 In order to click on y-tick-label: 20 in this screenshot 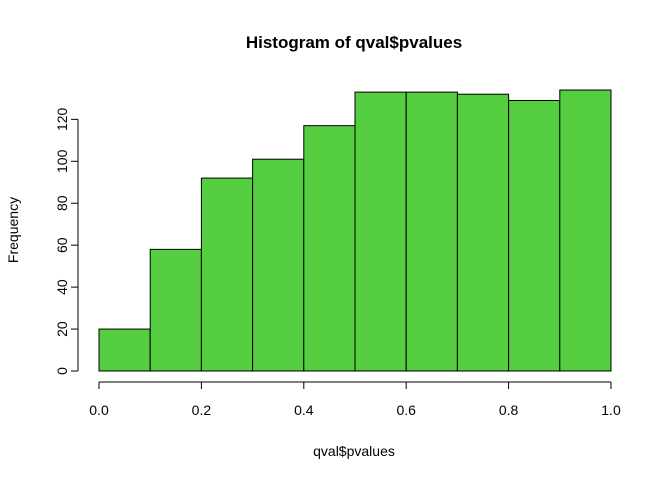, I will do `click(62, 329)`.